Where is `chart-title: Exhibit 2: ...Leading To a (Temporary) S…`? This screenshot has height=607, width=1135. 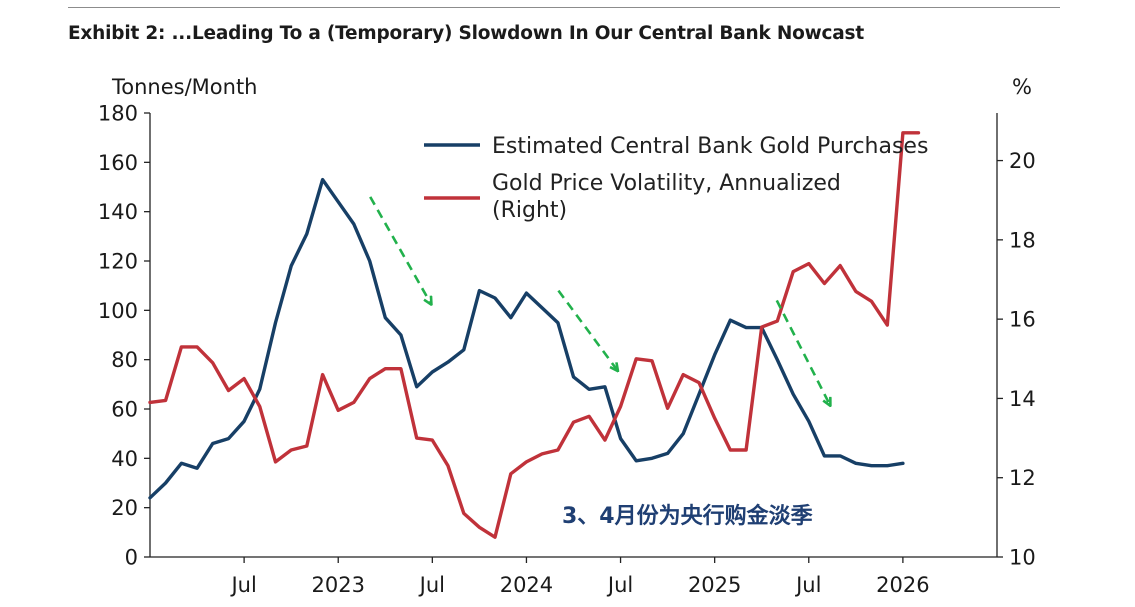 chart-title: Exhibit 2: ...Leading To a (Temporary) S… is located at coordinates (466, 33).